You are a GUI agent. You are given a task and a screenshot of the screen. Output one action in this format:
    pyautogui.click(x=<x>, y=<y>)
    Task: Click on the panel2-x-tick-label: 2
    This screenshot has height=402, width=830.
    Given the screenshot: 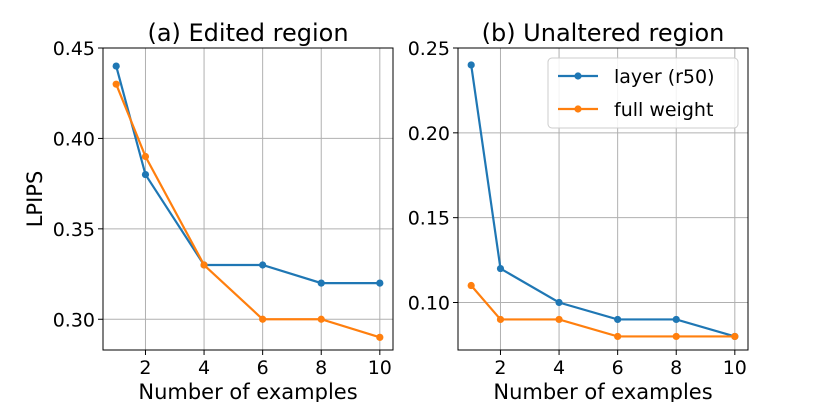 What is the action you would take?
    pyautogui.click(x=500, y=368)
    